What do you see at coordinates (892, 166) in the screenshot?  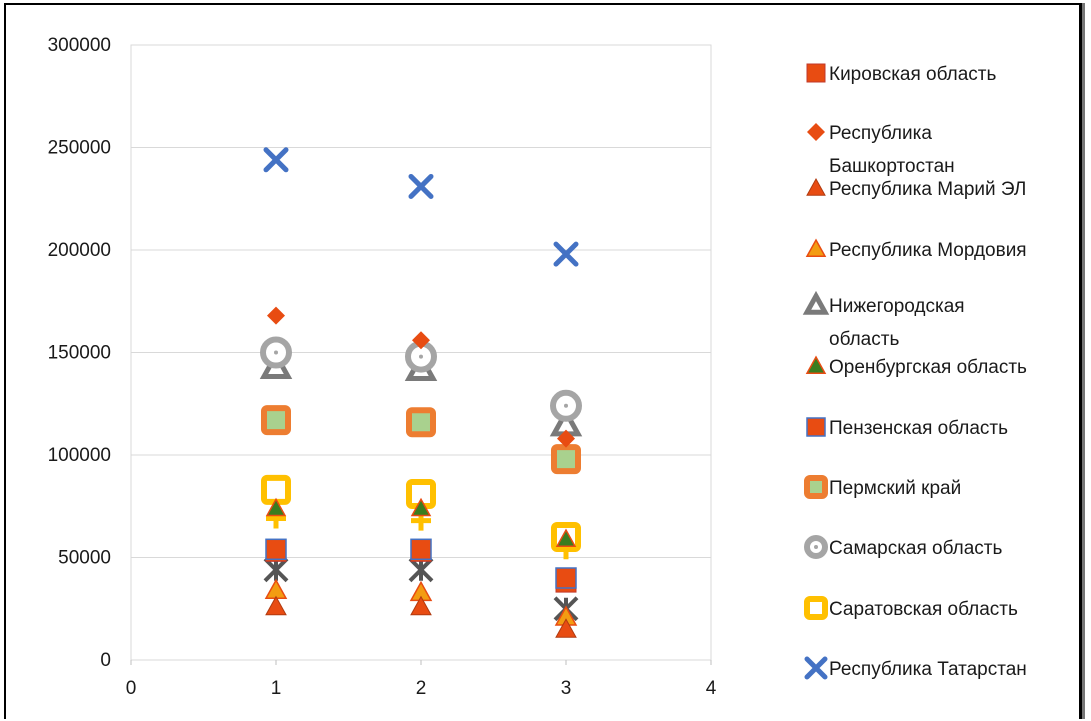 I see `legend-label: Башкортостан` at bounding box center [892, 166].